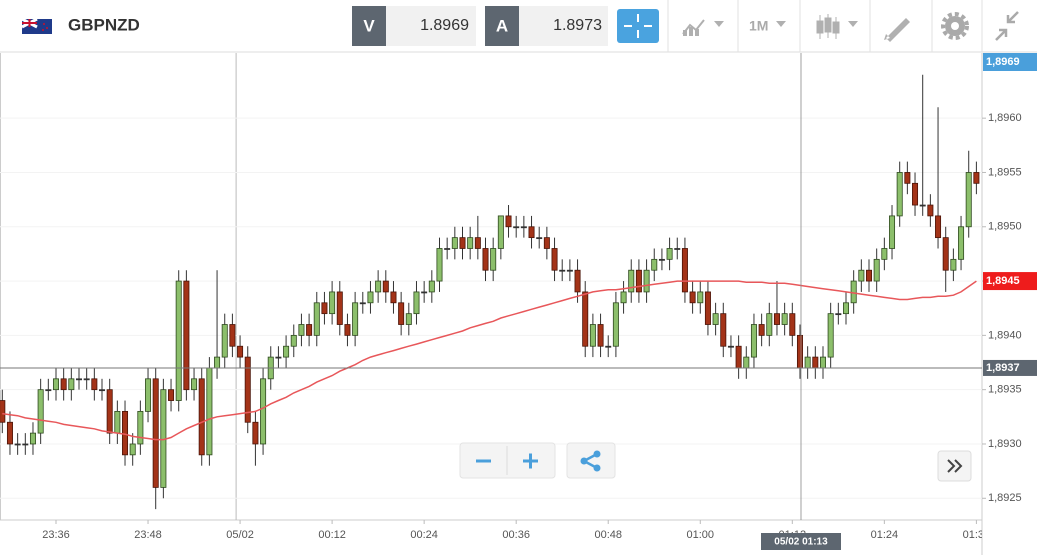 The height and width of the screenshot is (555, 1037). I want to click on ask-label: A, so click(502, 25).